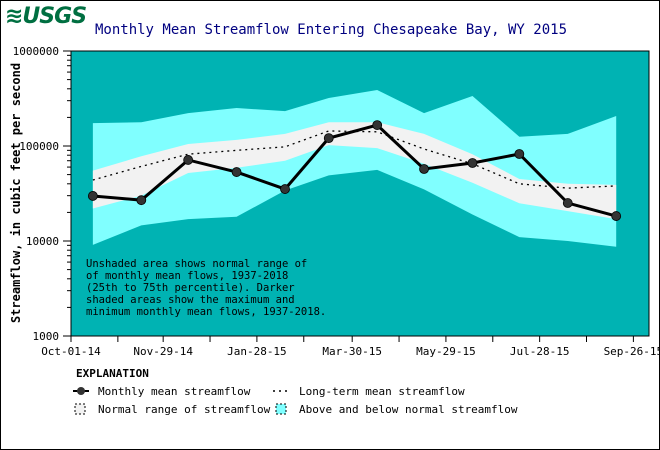 The height and width of the screenshot is (450, 660). I want to click on y-tick-label: 10000, so click(42, 241).